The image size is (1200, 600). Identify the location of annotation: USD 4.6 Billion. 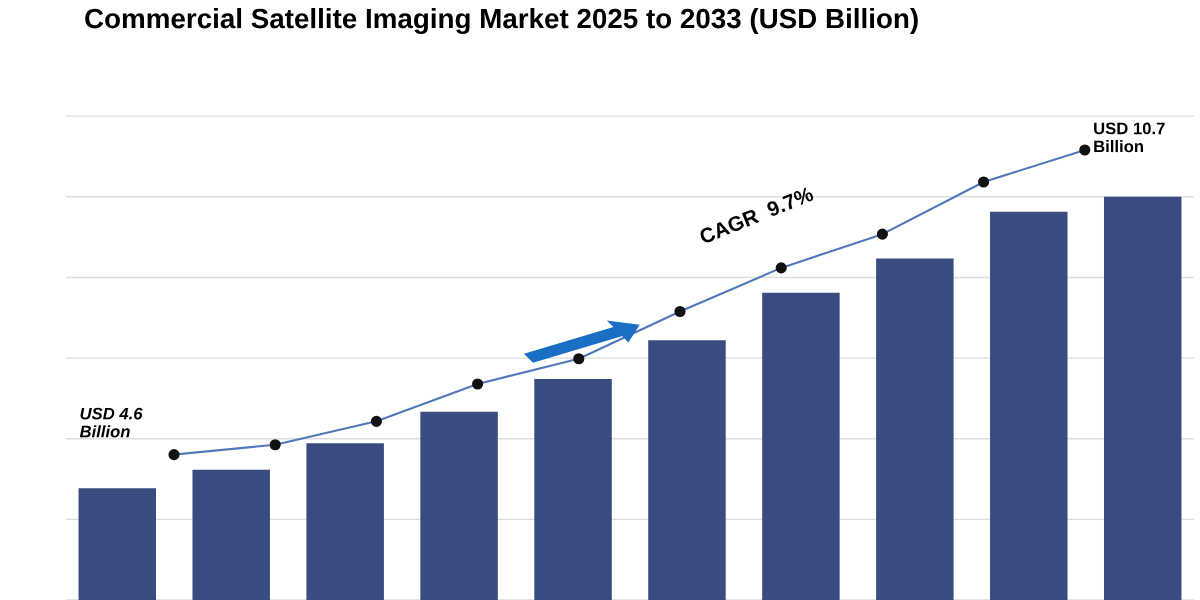
(111, 422).